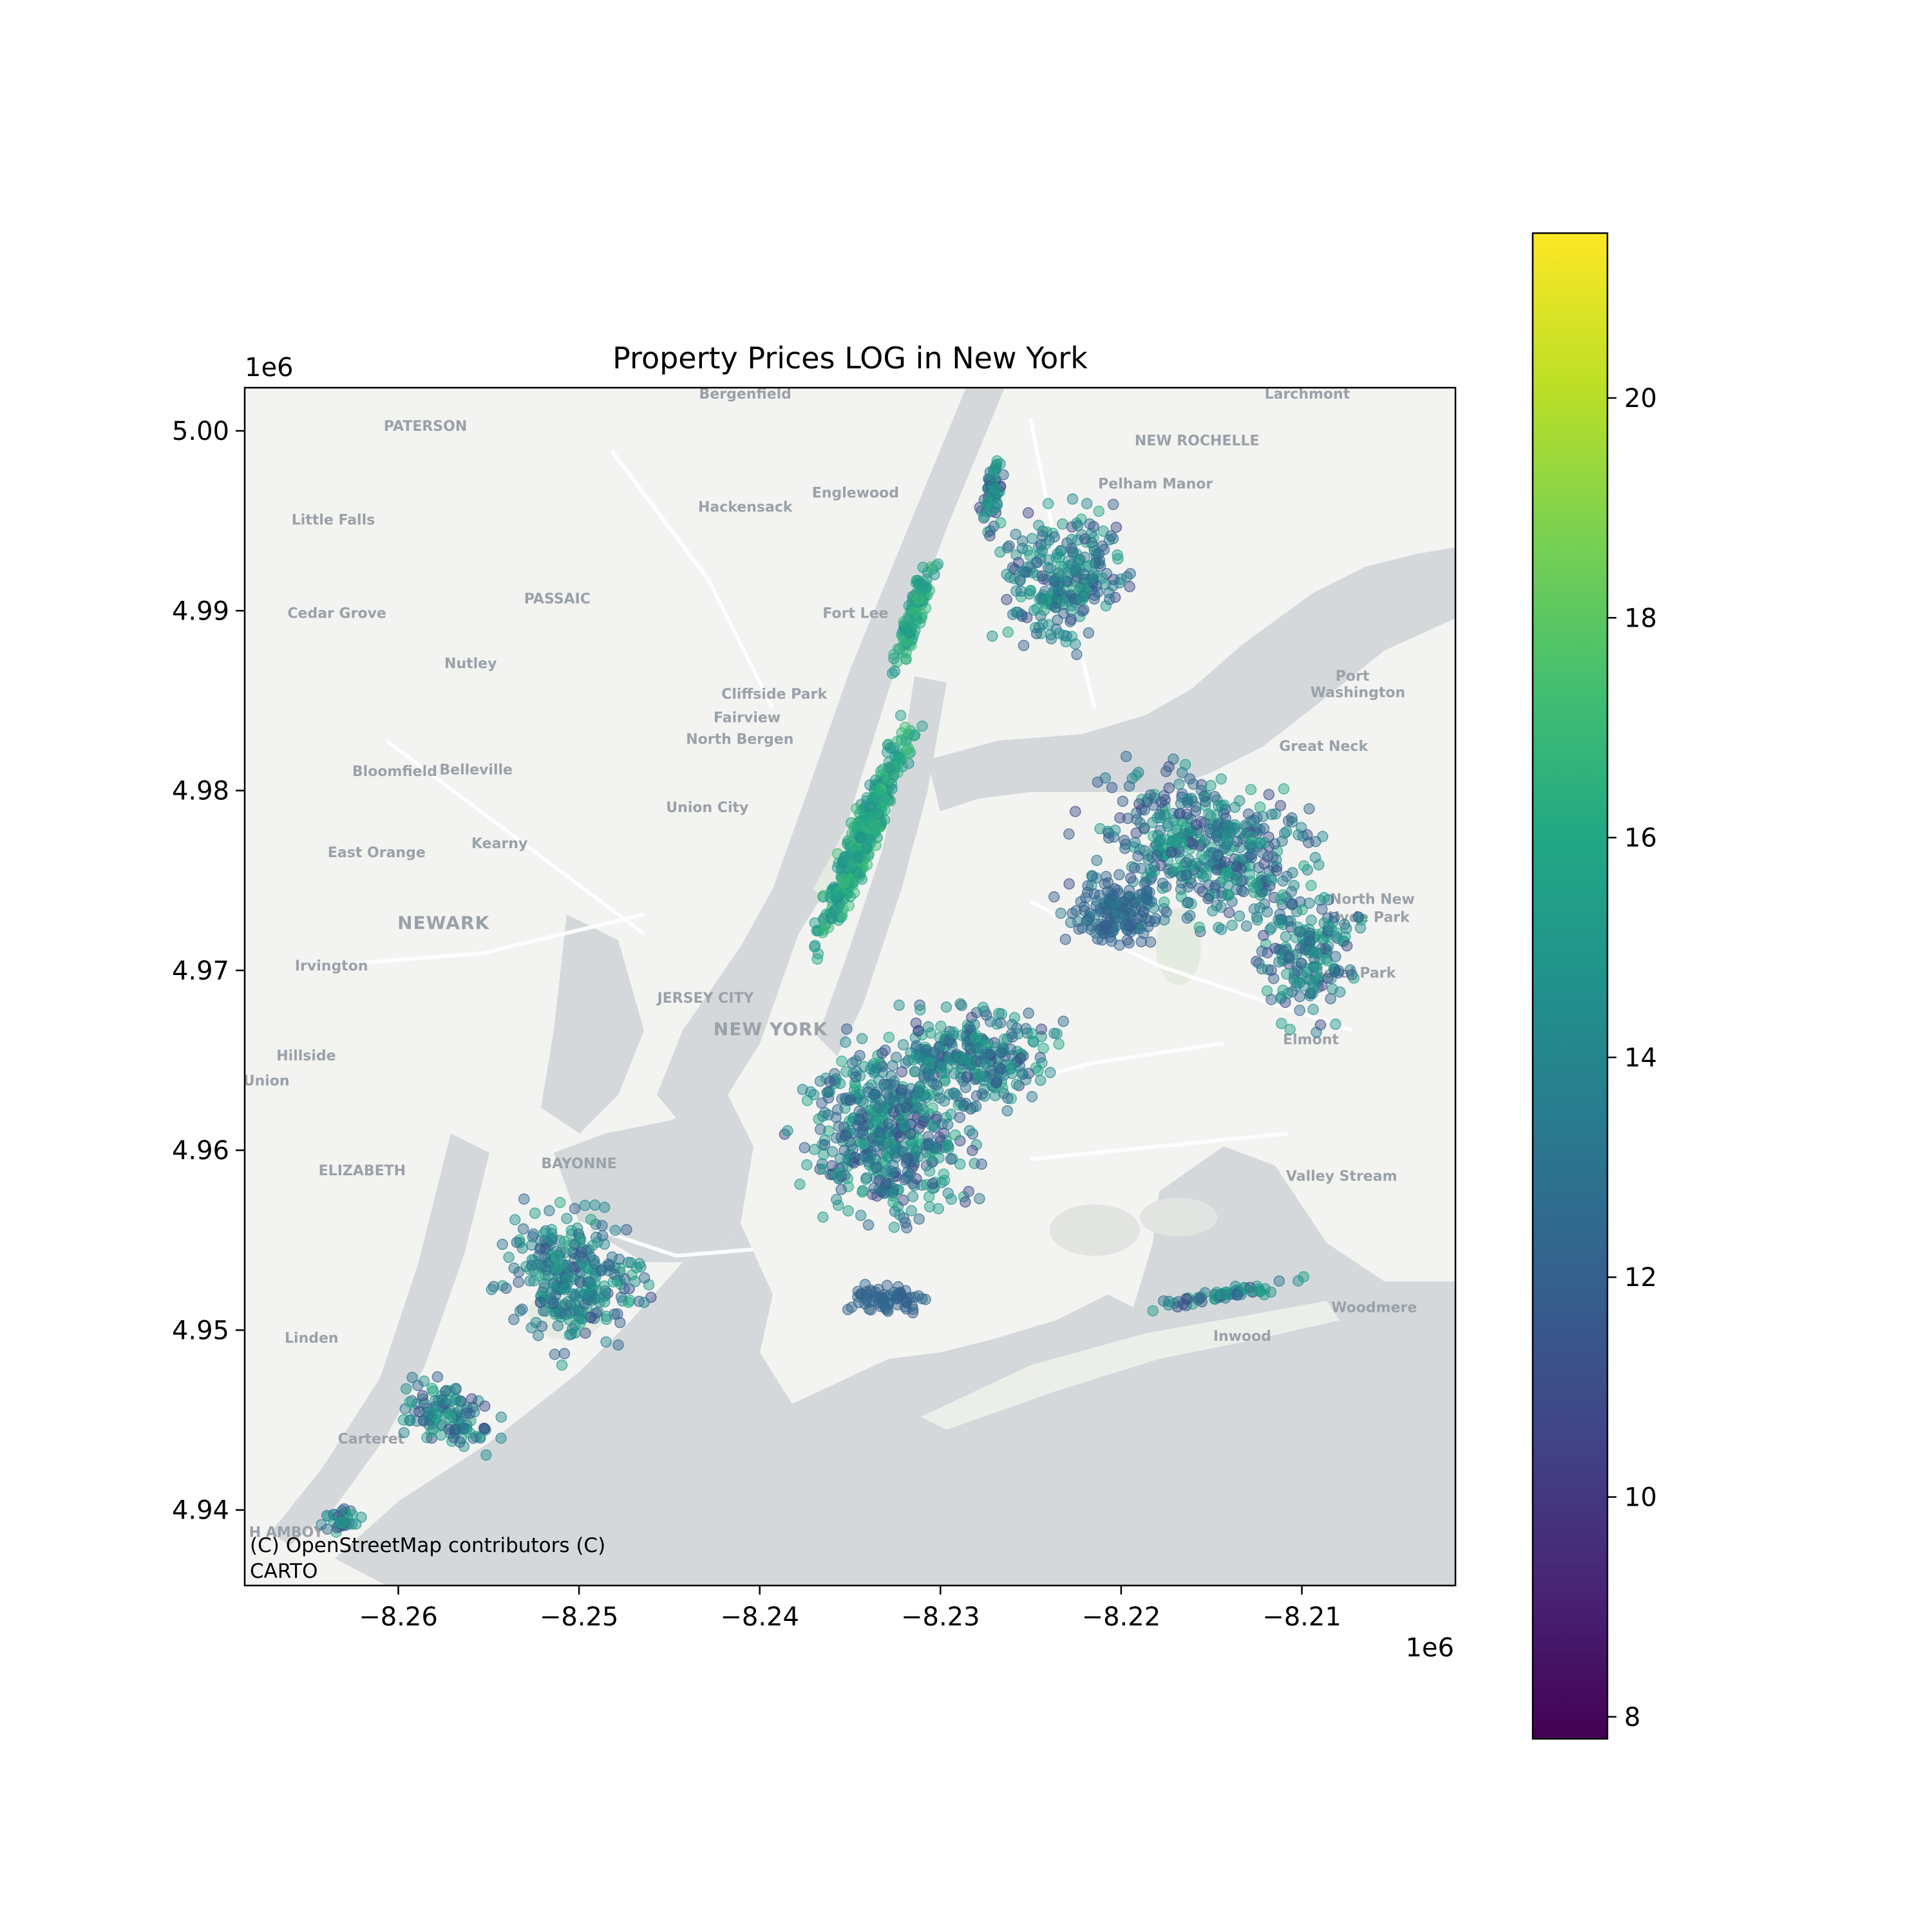 The image size is (1932, 1932). What do you see at coordinates (1372, 900) in the screenshot?
I see `place-label: North New` at bounding box center [1372, 900].